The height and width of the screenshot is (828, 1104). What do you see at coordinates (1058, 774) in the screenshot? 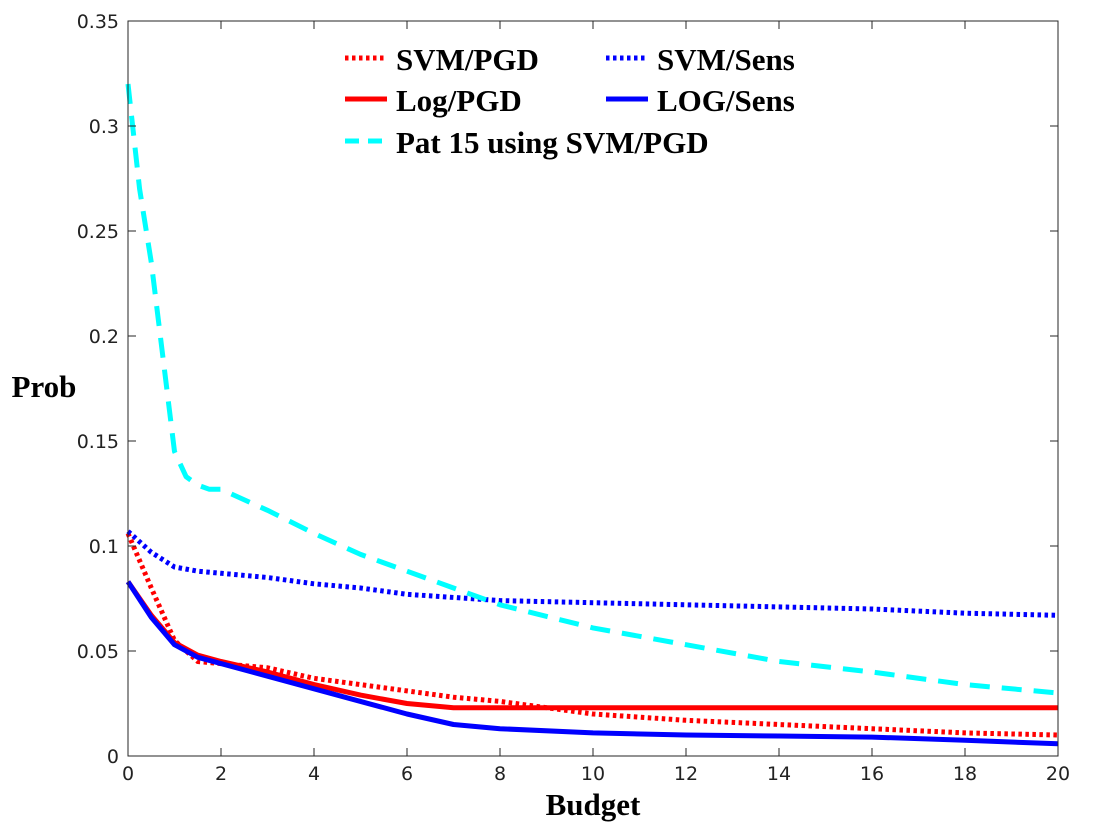
I see `x-tick-label: 20` at bounding box center [1058, 774].